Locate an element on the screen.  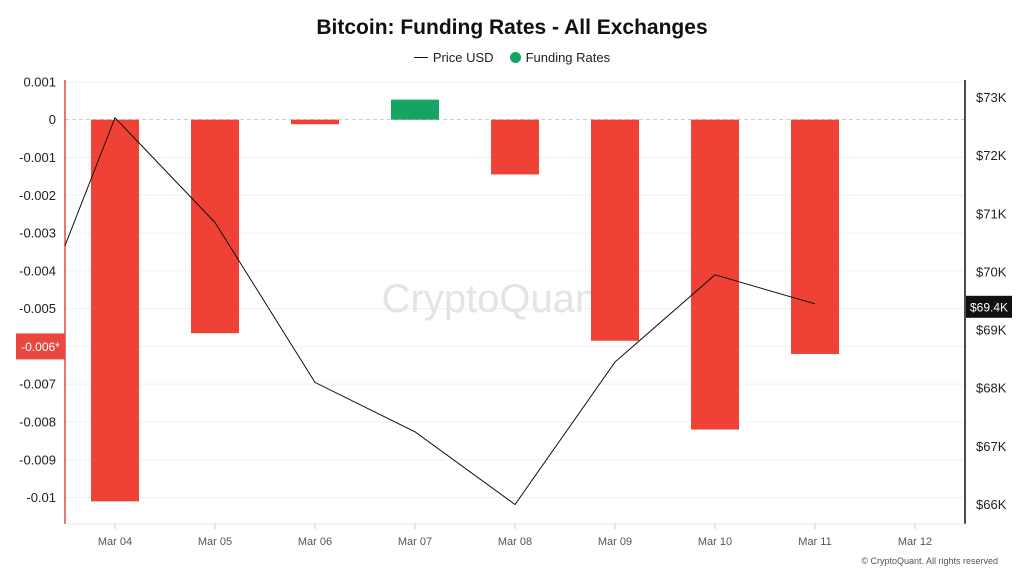
left-tick-label: -0.009 is located at coordinates (37, 459).